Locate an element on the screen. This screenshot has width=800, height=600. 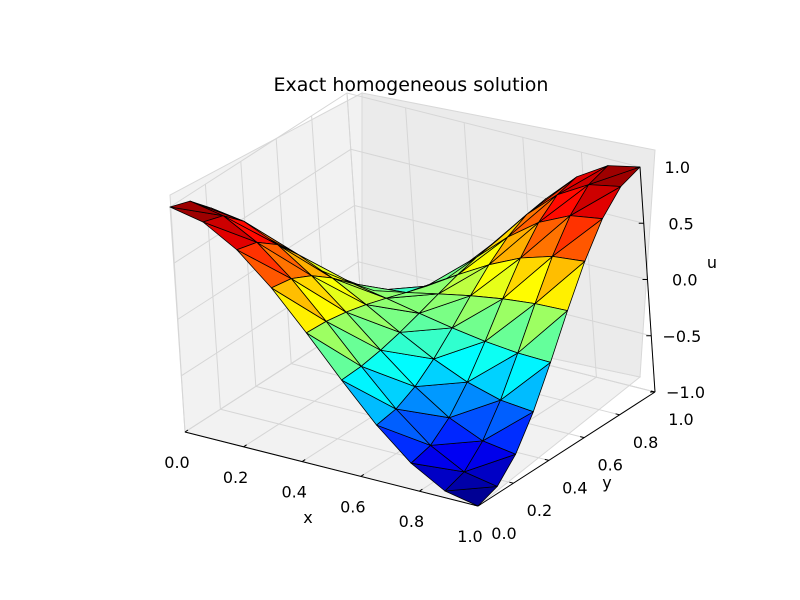
z-tick-label: 0.0 is located at coordinates (684, 280).